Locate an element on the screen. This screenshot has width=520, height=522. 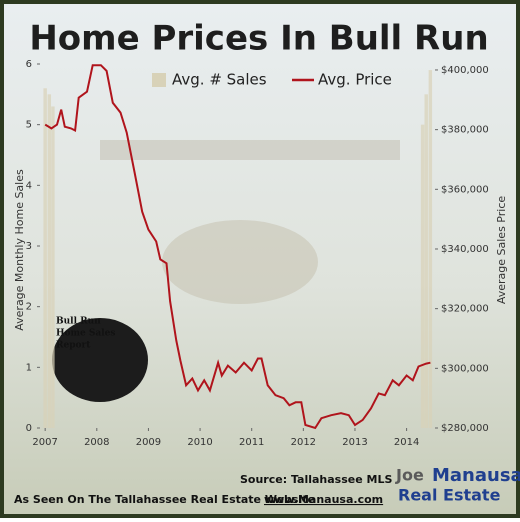
y-axis-label: Average Monthly Home Sales is located at coordinates (19, 250).